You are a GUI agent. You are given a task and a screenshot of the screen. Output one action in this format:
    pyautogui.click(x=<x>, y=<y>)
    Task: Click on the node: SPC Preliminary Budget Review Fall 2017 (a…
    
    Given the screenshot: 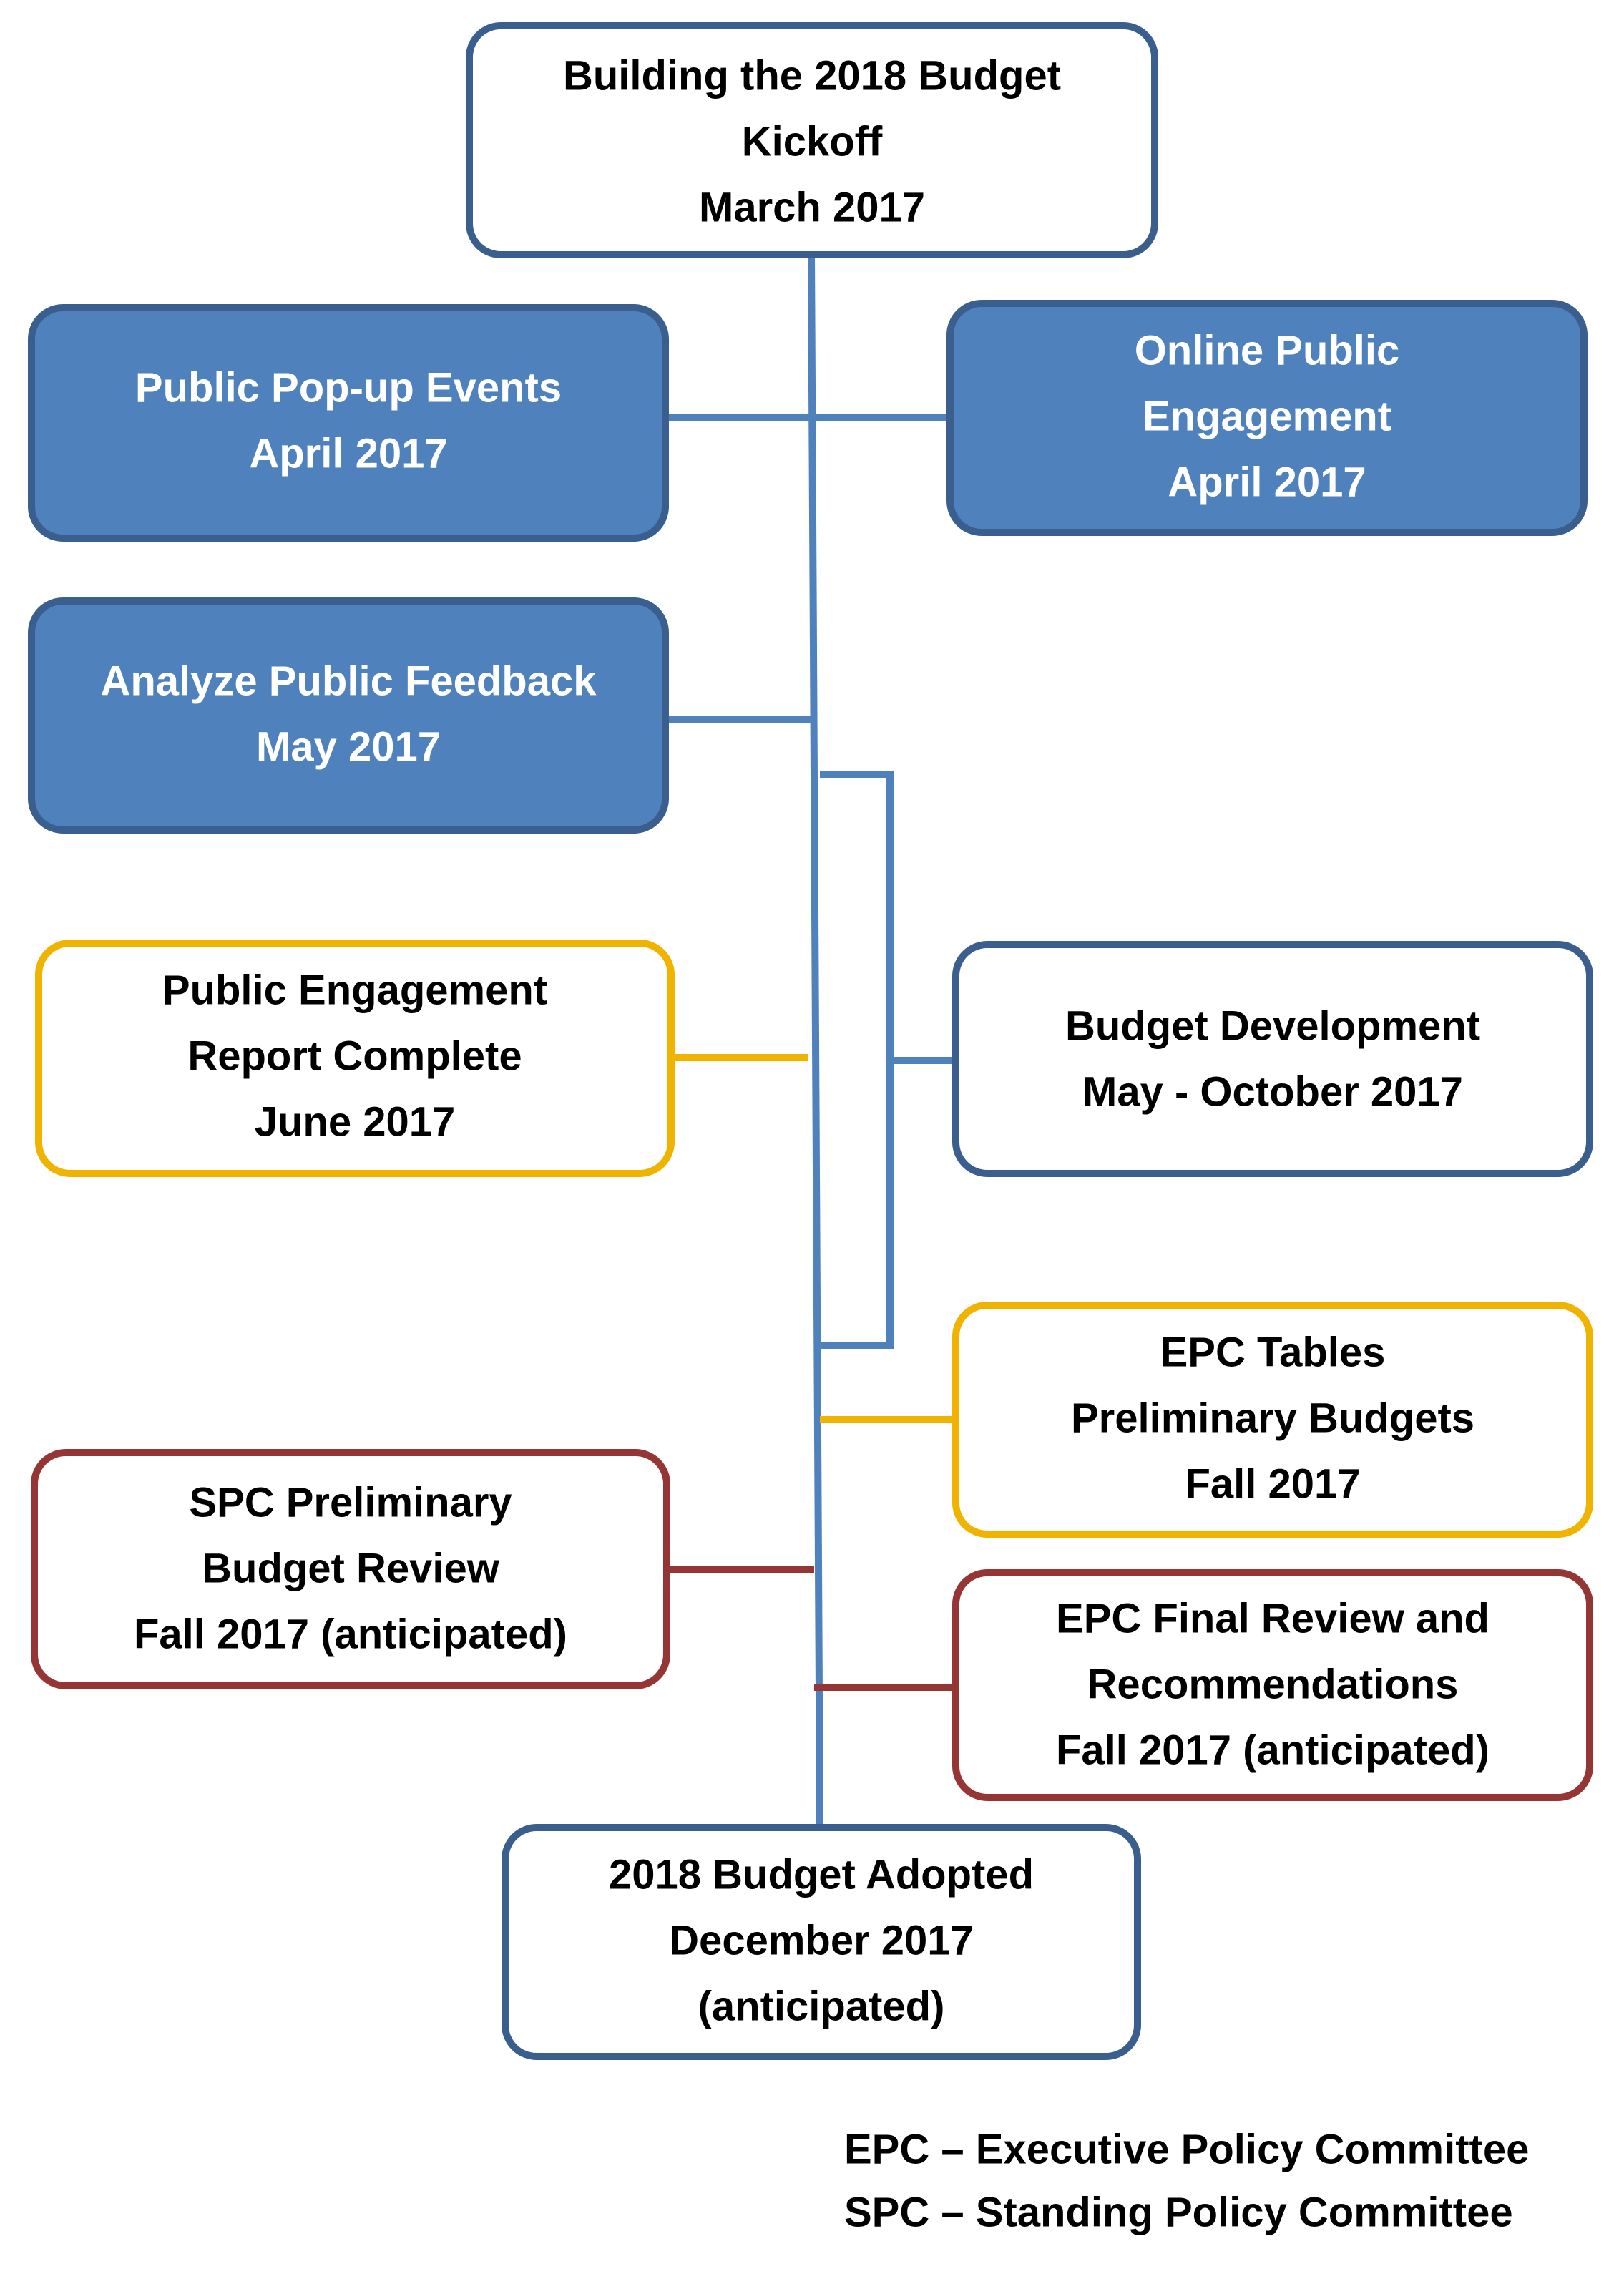 What is the action you would take?
    pyautogui.click(x=350, y=1569)
    